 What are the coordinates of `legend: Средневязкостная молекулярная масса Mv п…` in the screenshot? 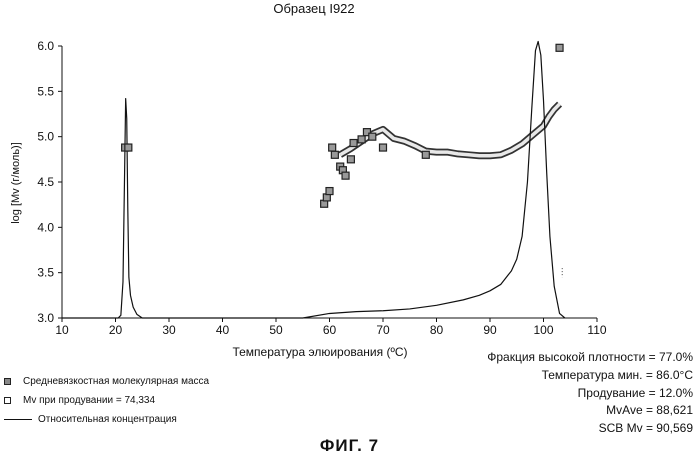 It's located at (106, 400).